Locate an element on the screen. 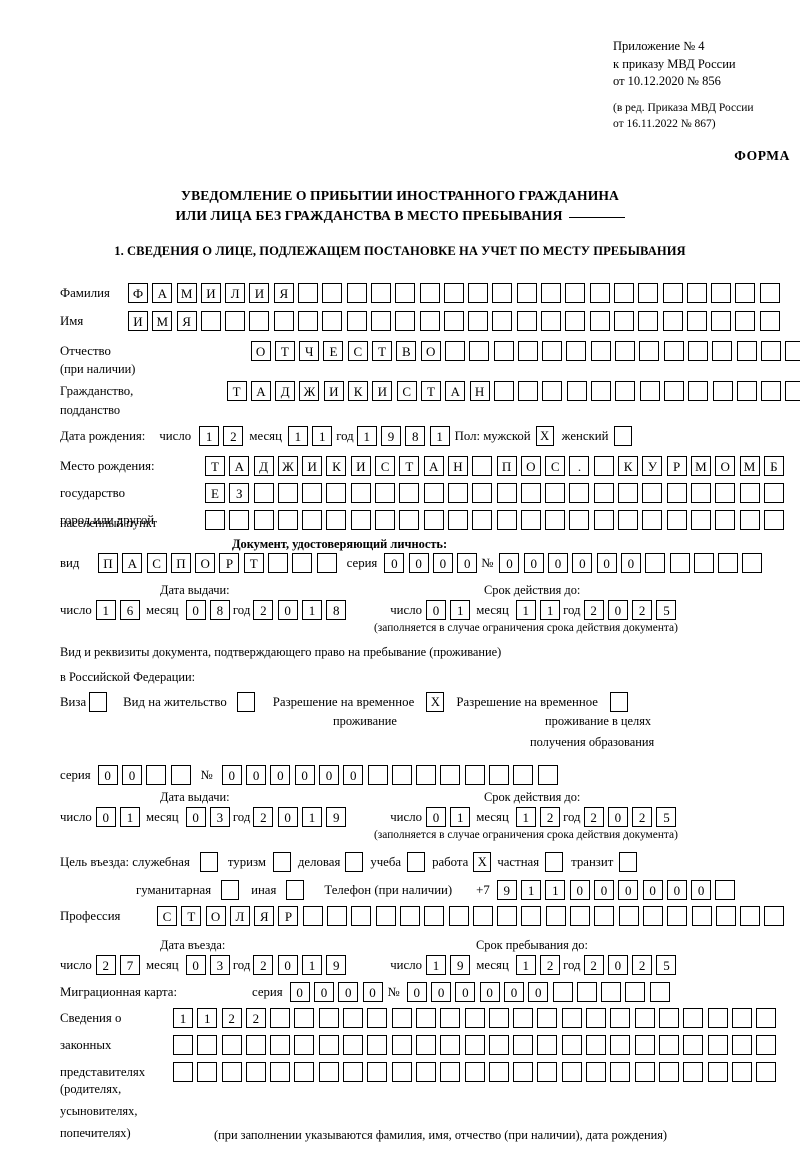  char-cell: П is located at coordinates (180, 563).